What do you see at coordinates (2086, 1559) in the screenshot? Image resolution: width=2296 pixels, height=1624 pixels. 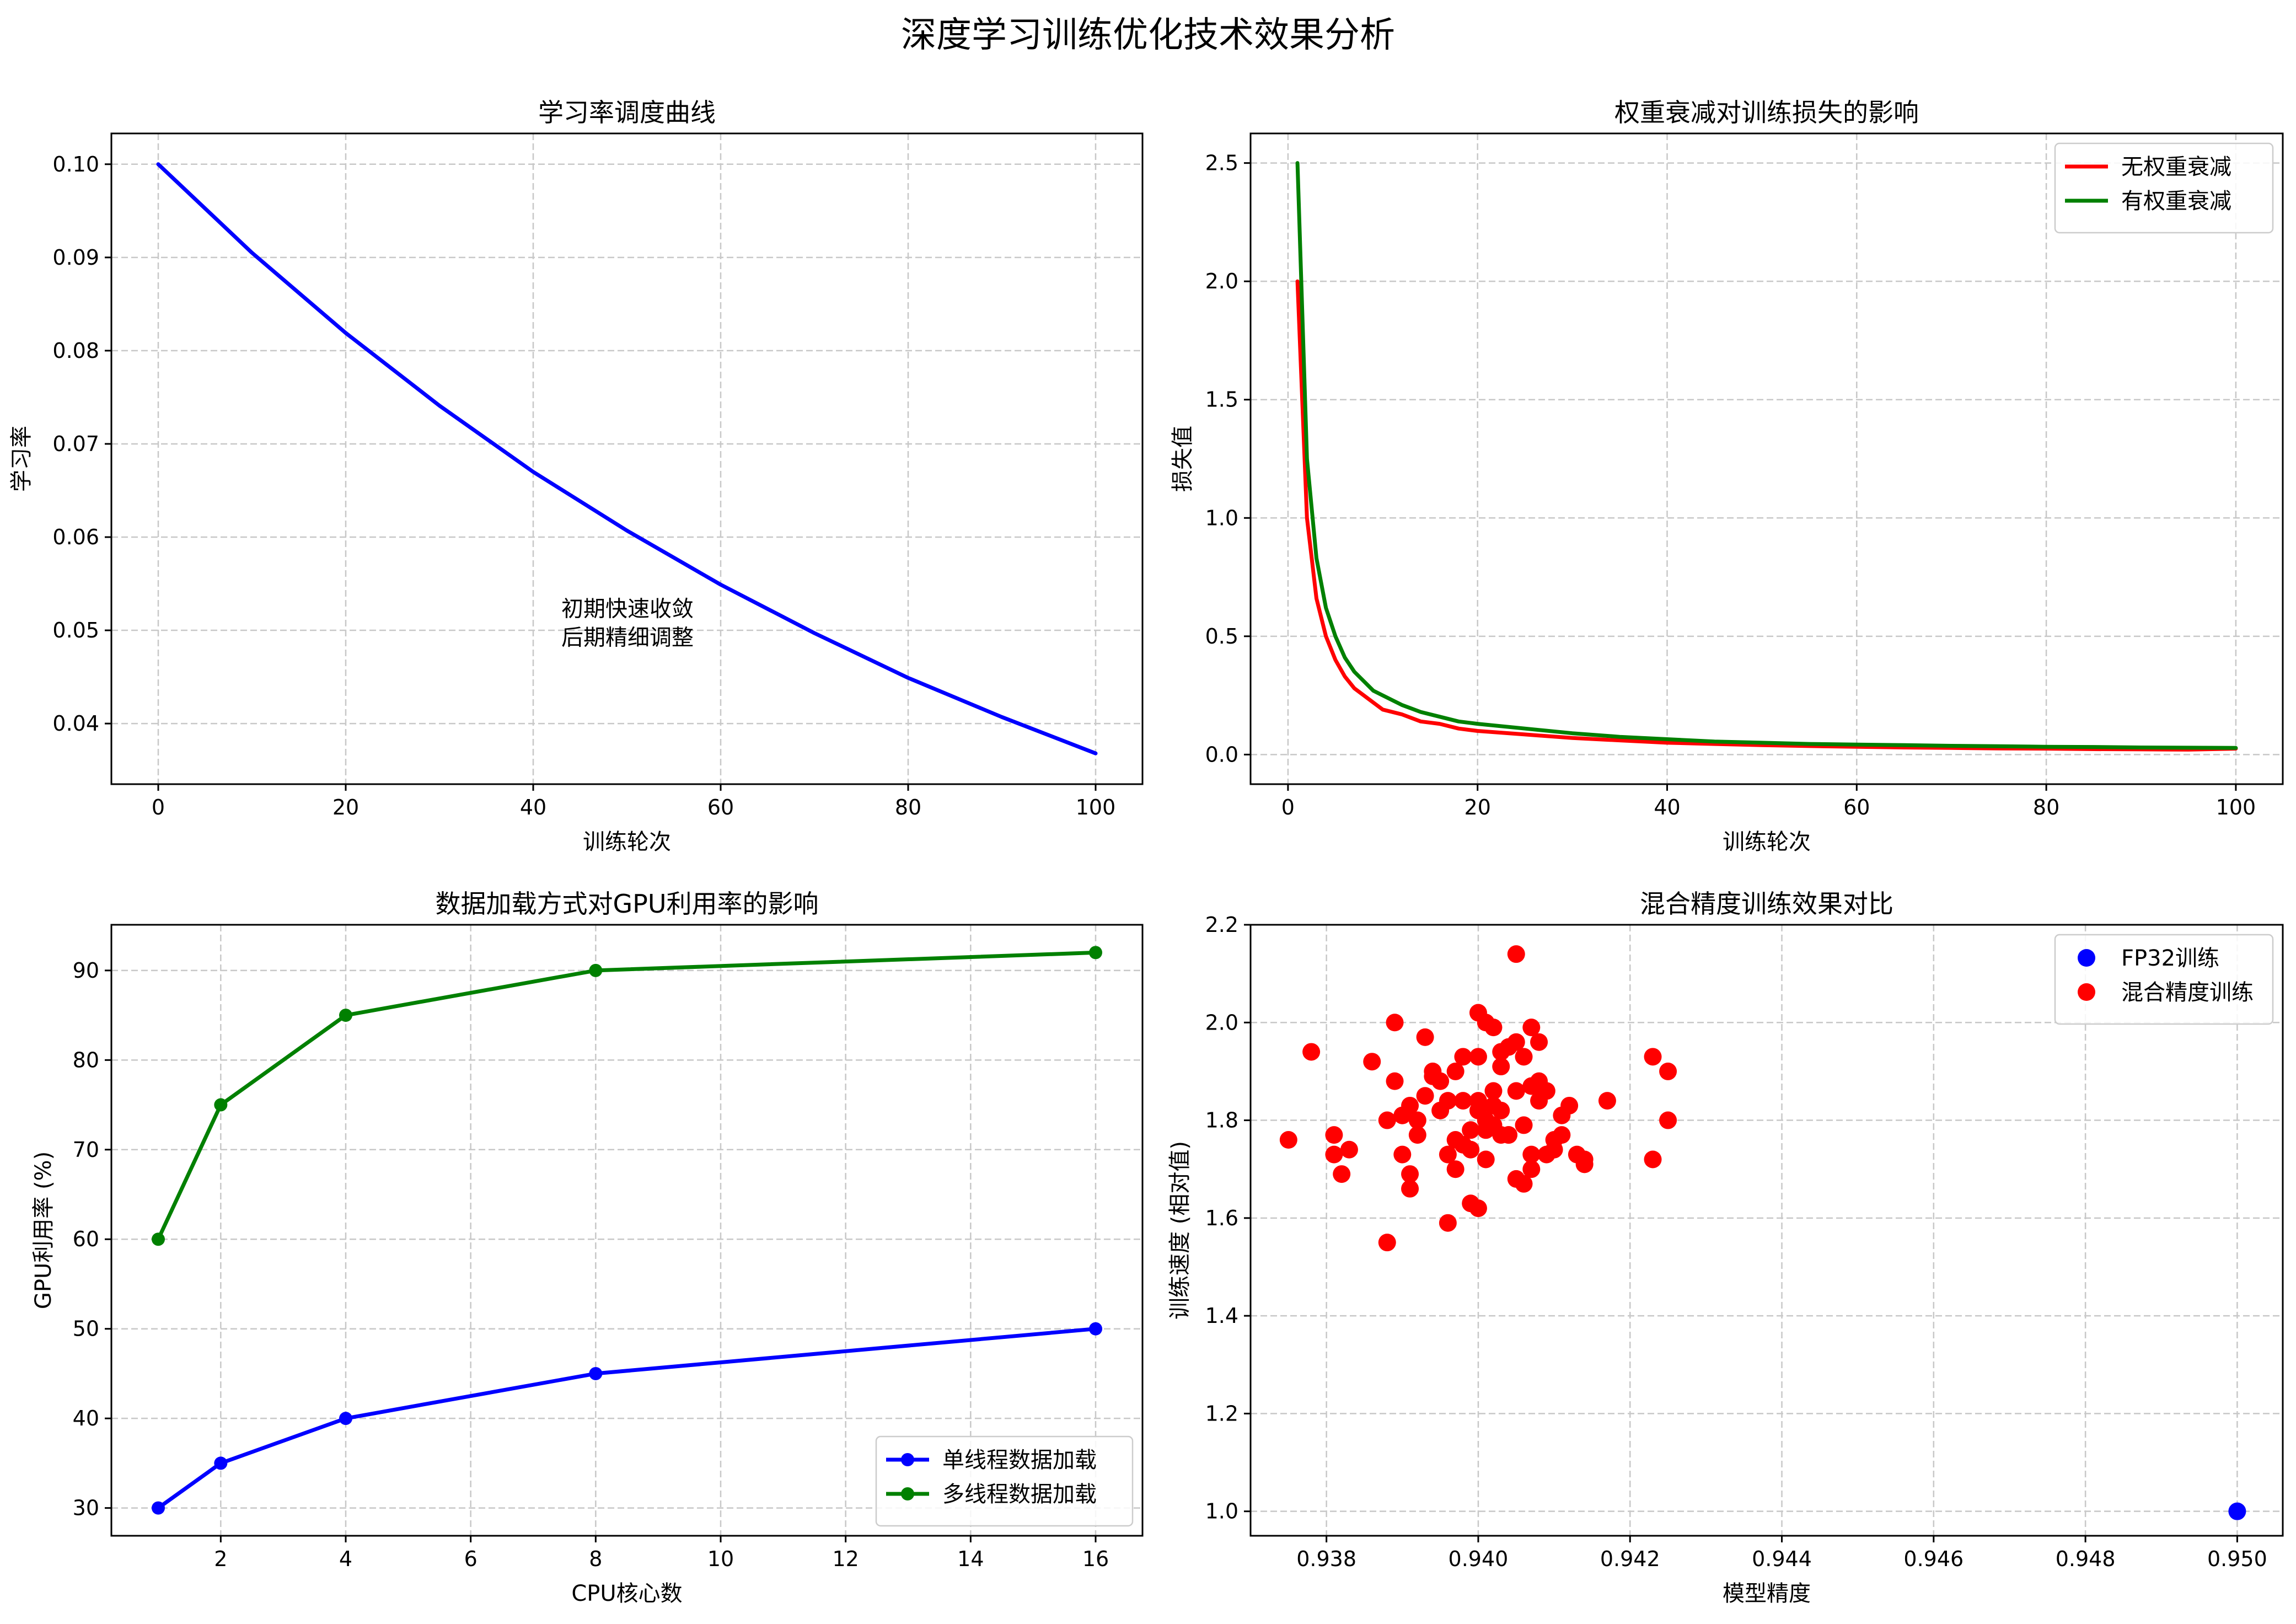 I see `panel-4-xtick-label: 0.948` at bounding box center [2086, 1559].